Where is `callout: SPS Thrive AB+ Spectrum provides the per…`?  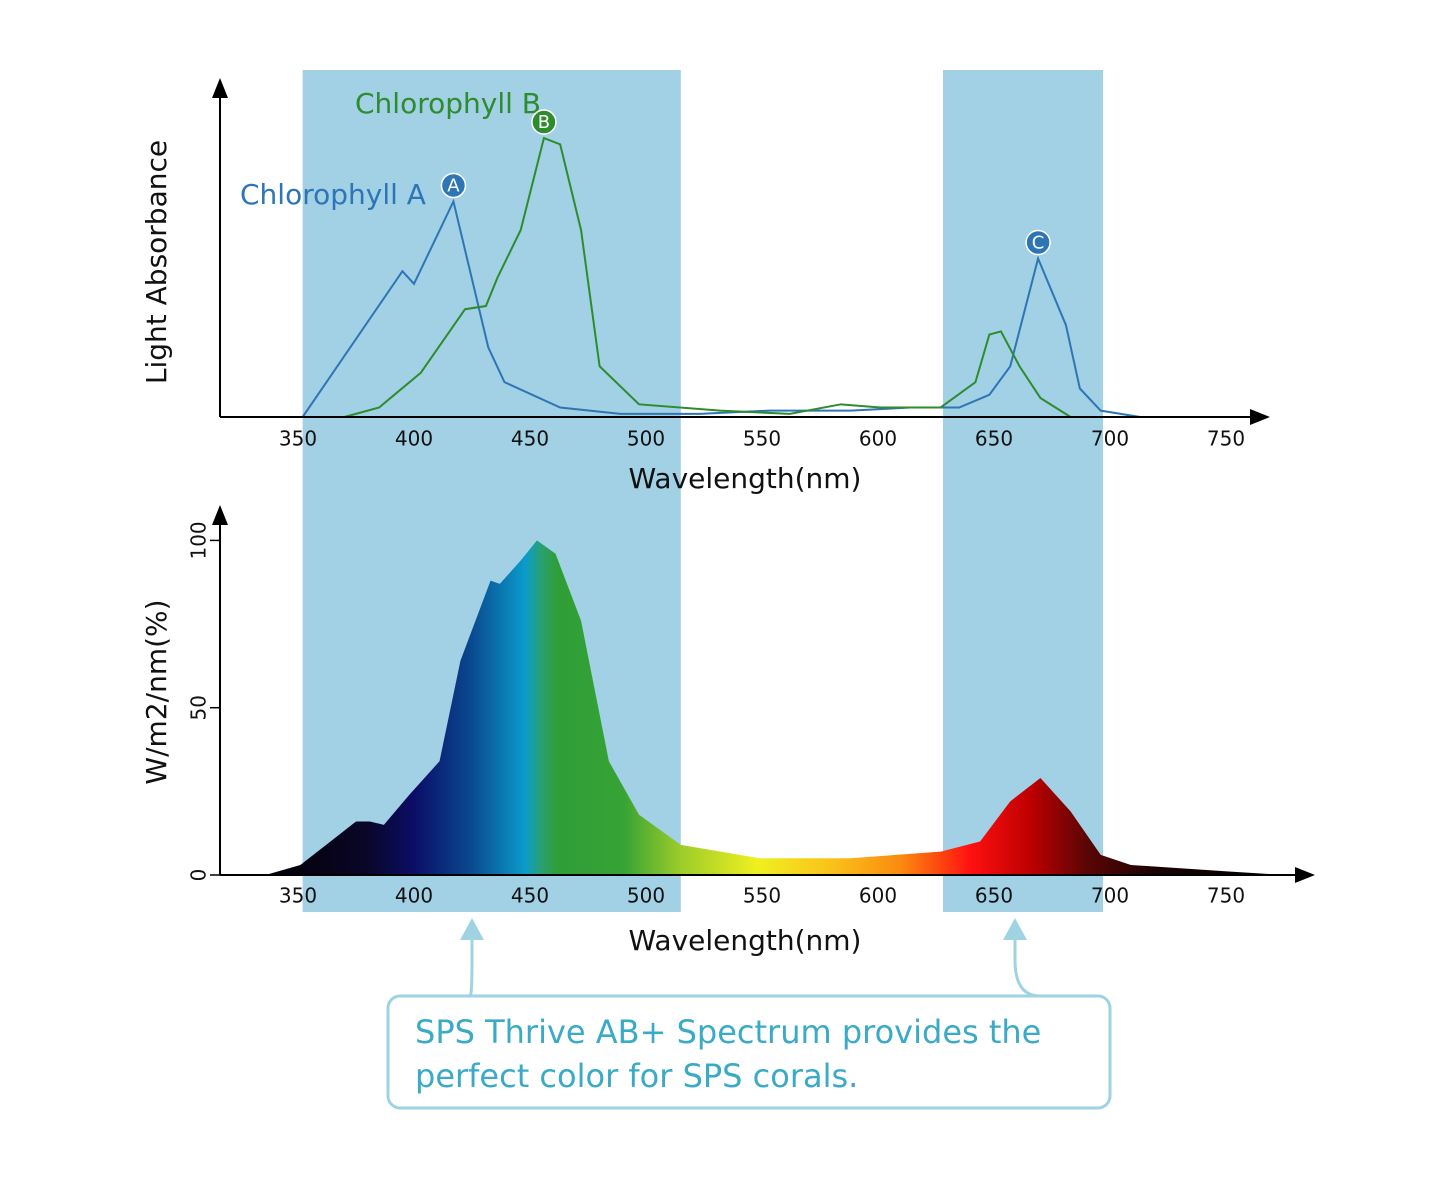
callout: SPS Thrive AB+ Spectrum provides the per… is located at coordinates (749, 1014).